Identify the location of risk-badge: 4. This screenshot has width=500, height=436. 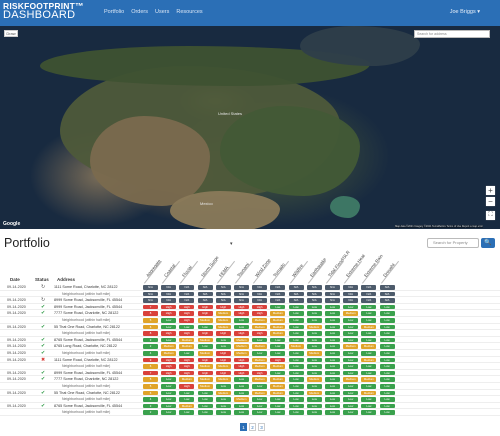
(150, 353).